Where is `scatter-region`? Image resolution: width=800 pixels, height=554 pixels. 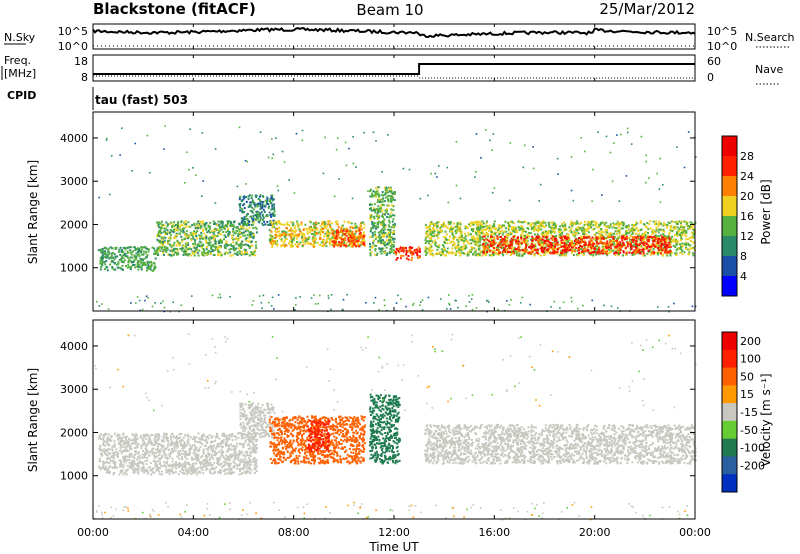
scatter-region is located at coordinates (348, 238).